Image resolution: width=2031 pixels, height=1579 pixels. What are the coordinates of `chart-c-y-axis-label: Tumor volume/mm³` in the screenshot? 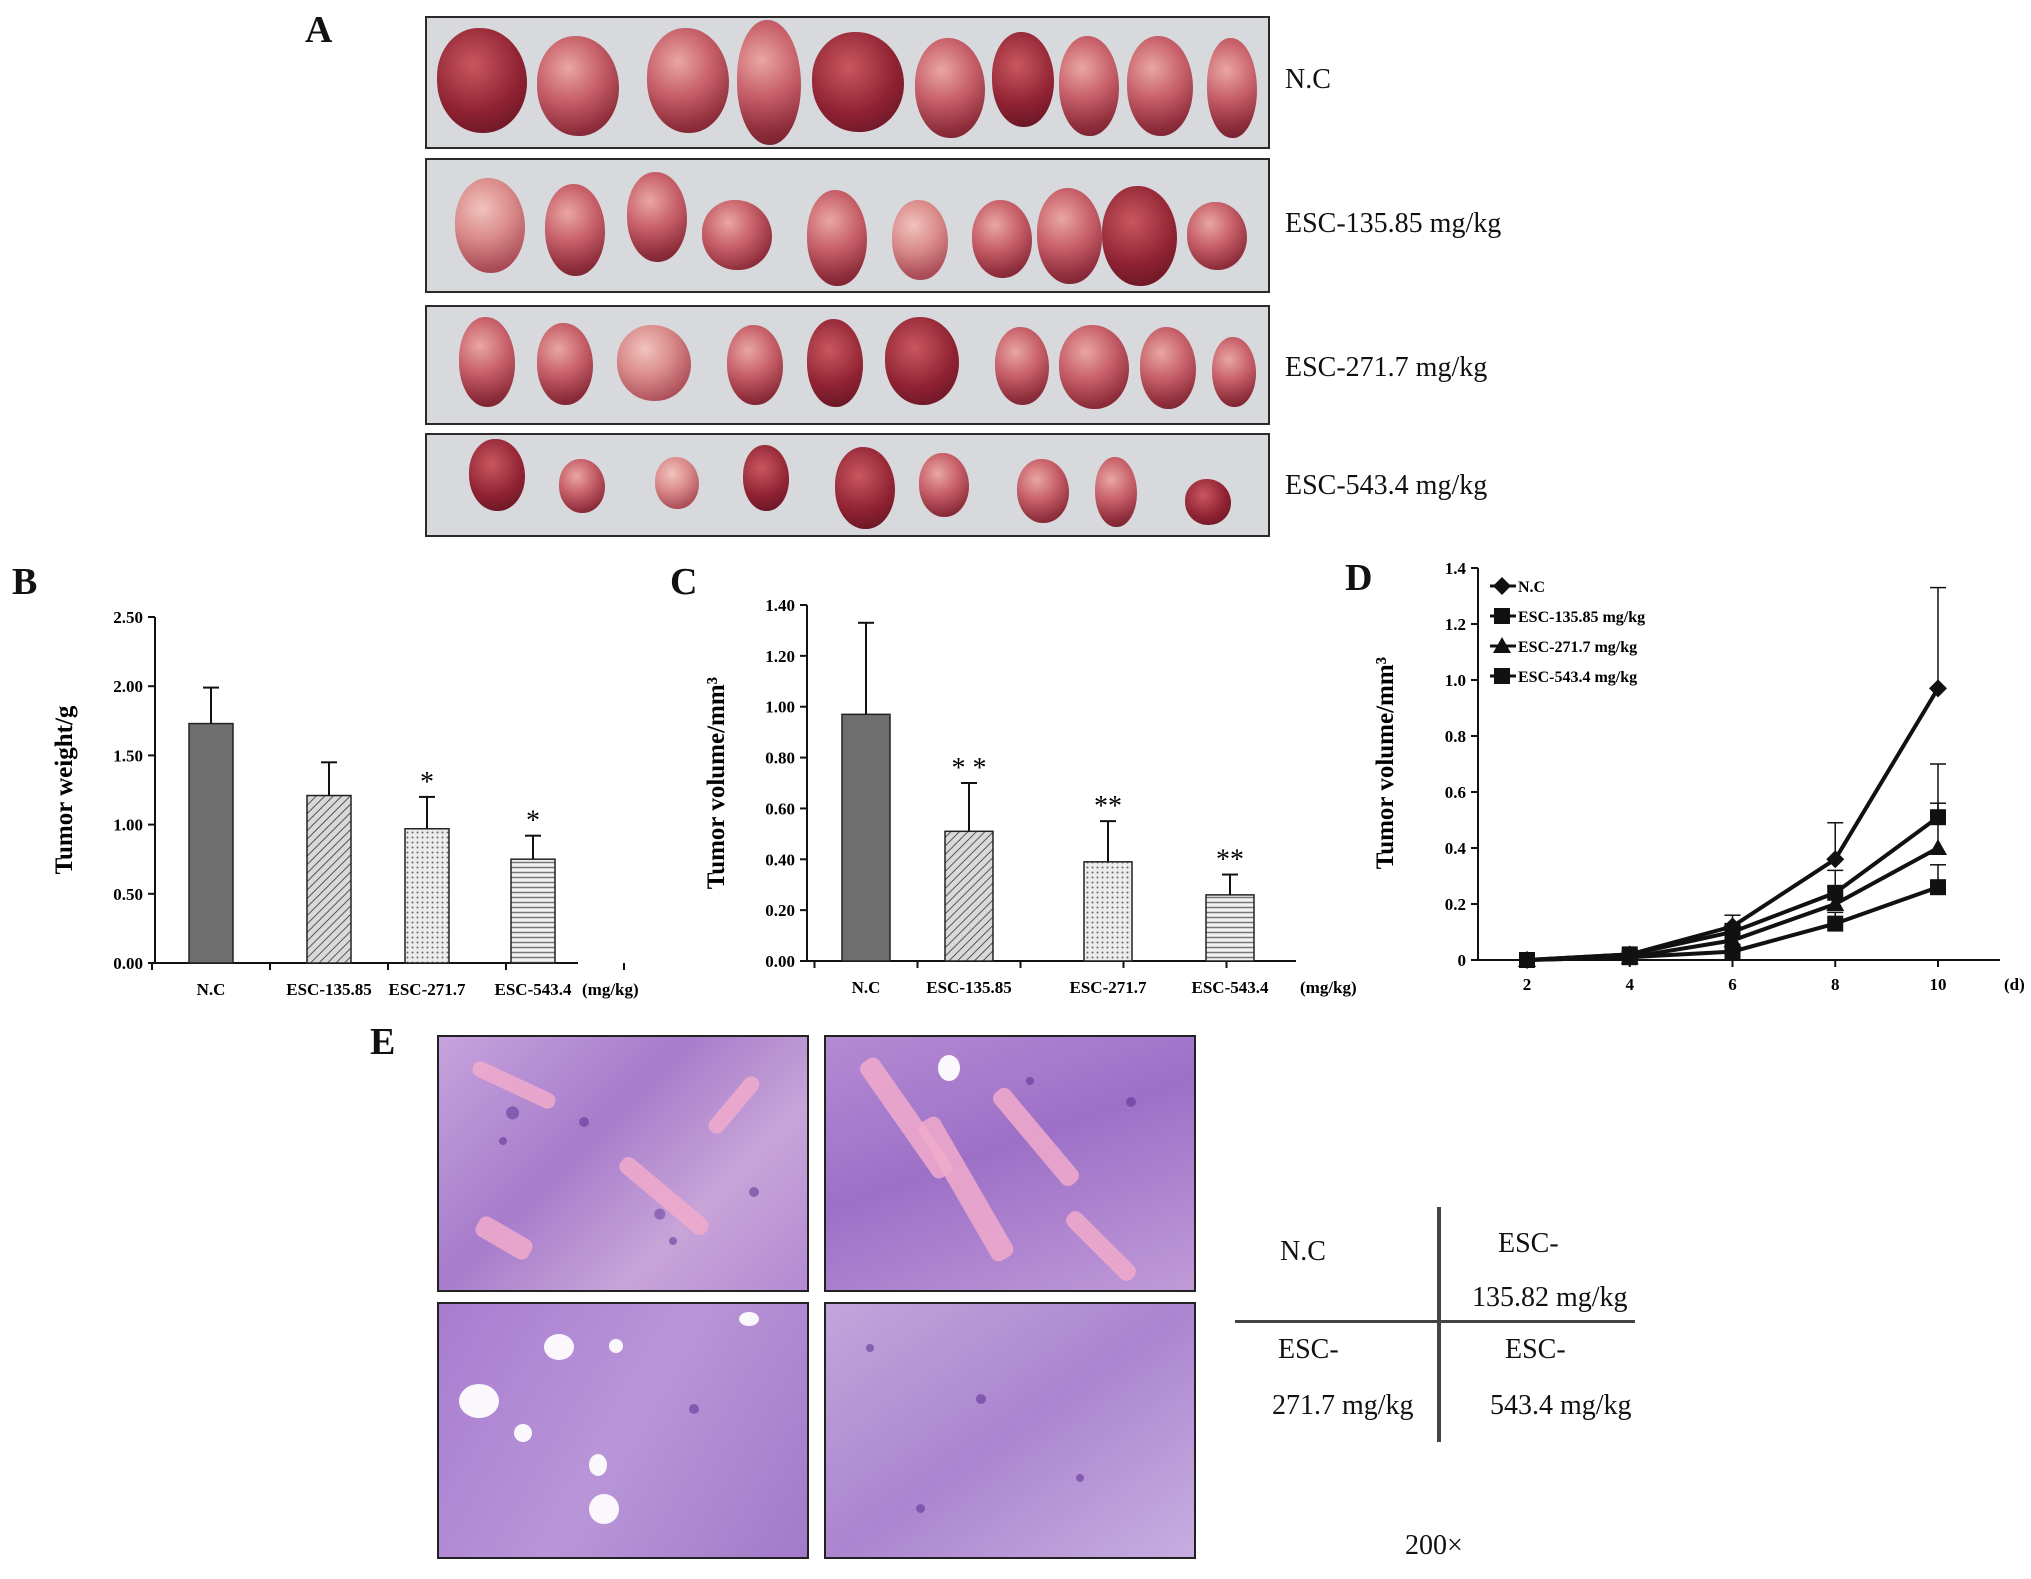 It's located at (716, 783).